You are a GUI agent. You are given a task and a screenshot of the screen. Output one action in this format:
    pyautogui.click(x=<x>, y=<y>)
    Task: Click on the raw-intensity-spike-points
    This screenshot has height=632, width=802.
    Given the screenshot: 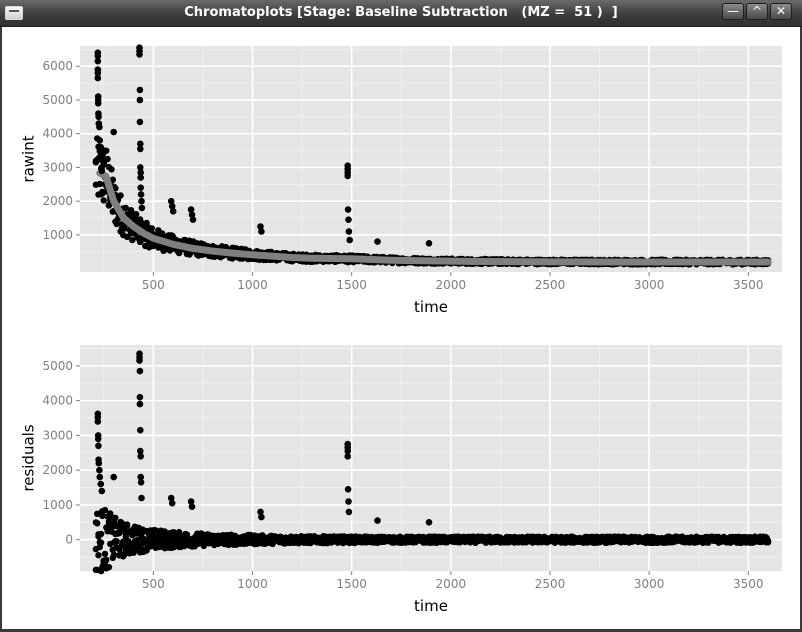 What is the action you would take?
    pyautogui.click(x=263, y=145)
    